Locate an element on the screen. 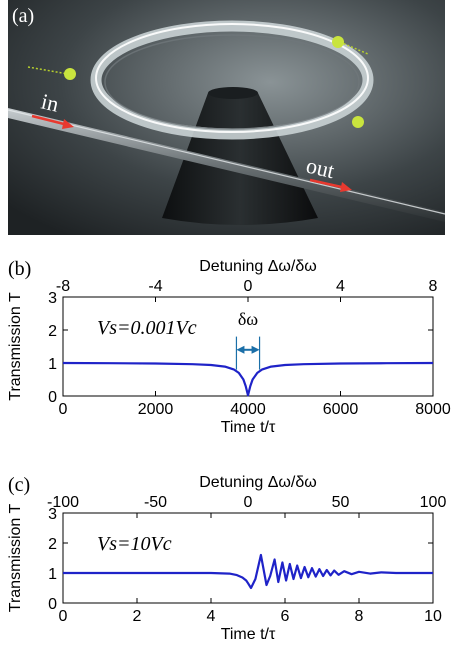  x2-tick-label: 100 is located at coordinates (433, 502).